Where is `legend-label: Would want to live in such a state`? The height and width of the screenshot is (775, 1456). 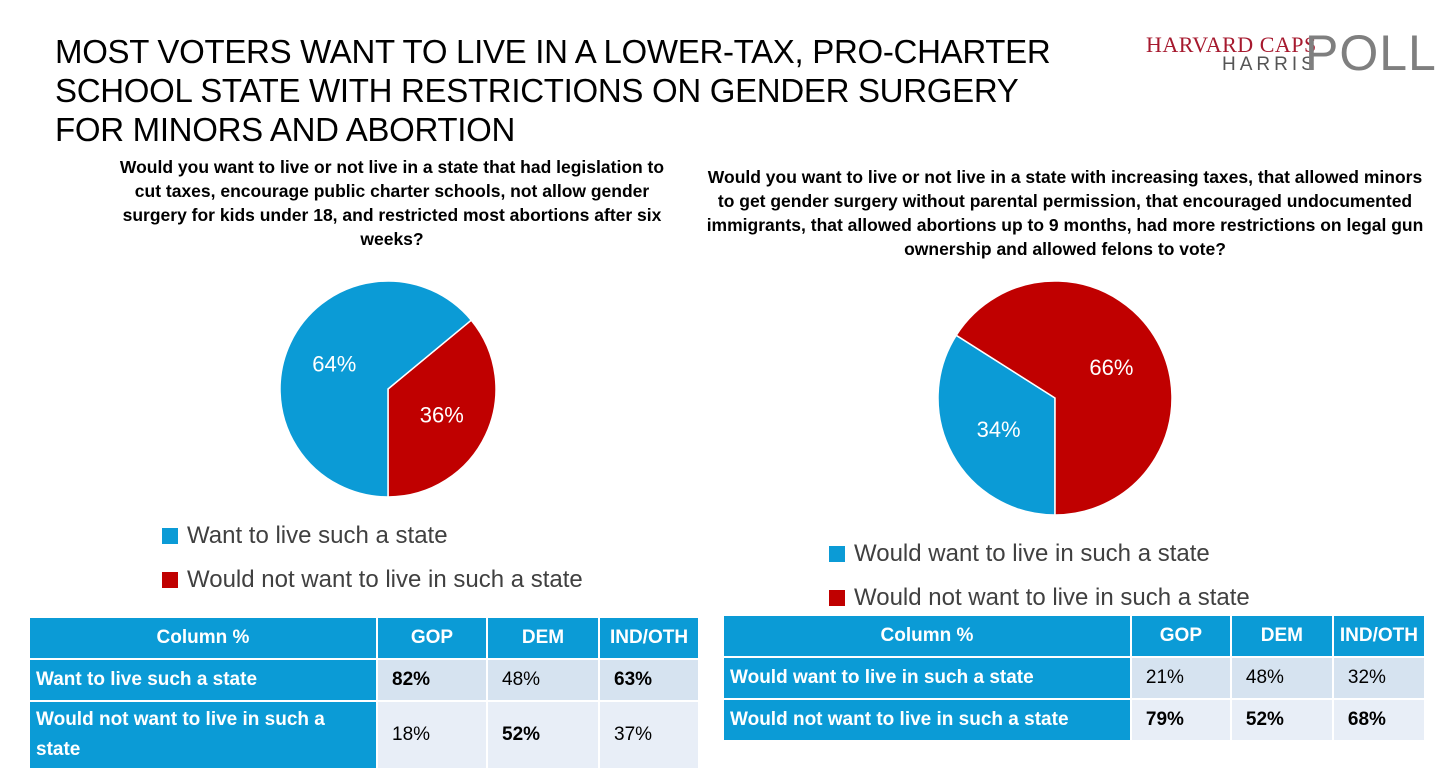
legend-label: Would want to live in such a state is located at coordinates (1032, 553).